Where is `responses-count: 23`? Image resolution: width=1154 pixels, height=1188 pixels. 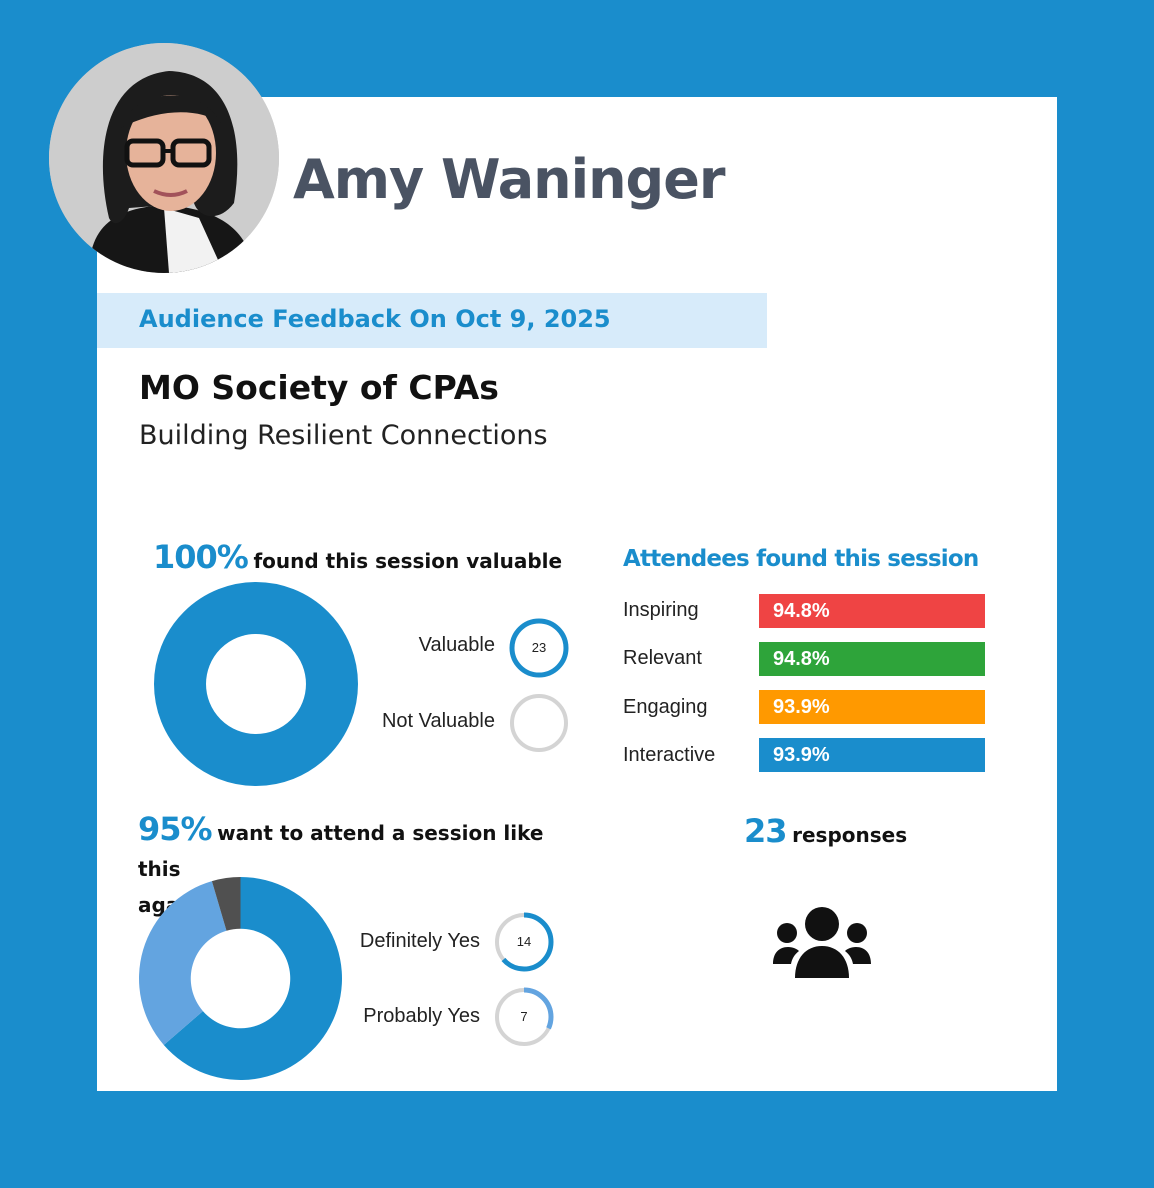
responses-count: 23 is located at coordinates (766, 831).